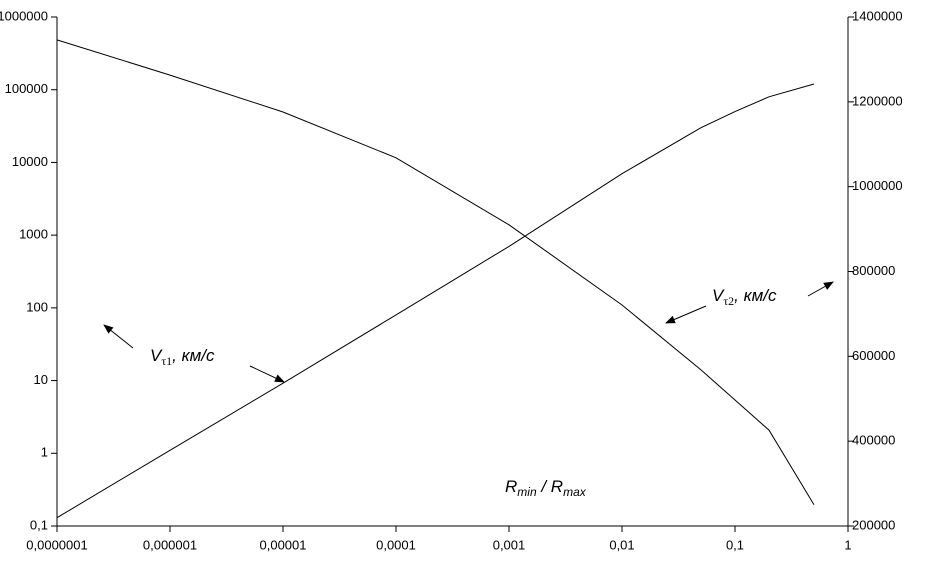 The height and width of the screenshot is (565, 930). Describe the element at coordinates (56, 544) in the screenshot. I see `x-tick-label: 0,0000001` at that location.